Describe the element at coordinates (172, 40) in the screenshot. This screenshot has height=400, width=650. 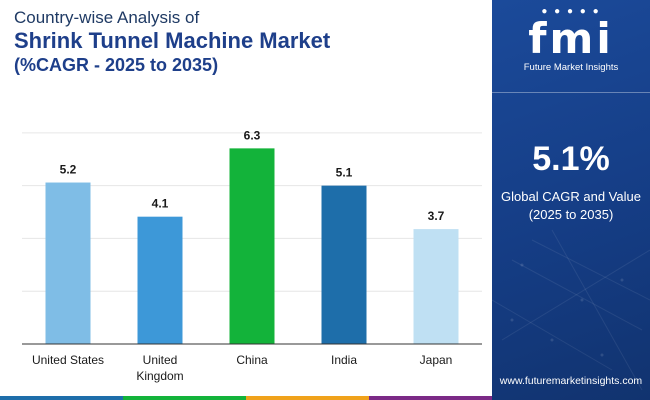
I see `title-line-2: Shrink Tunnel Machine Market` at that location.